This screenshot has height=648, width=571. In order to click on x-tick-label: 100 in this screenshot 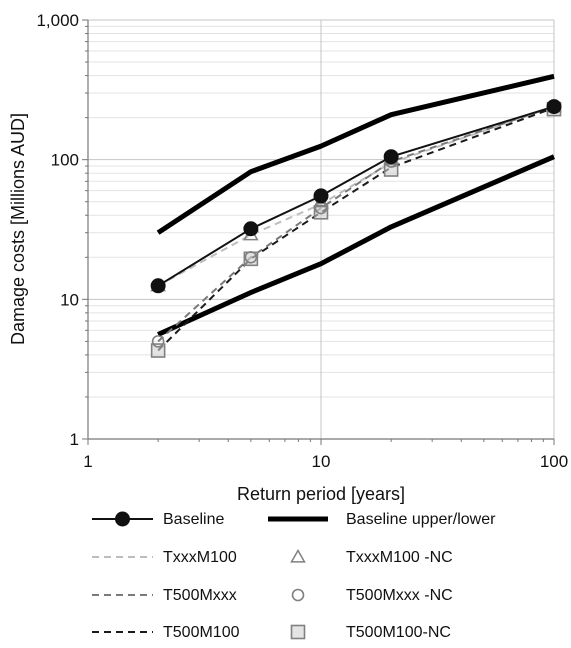, I will do `click(554, 461)`.